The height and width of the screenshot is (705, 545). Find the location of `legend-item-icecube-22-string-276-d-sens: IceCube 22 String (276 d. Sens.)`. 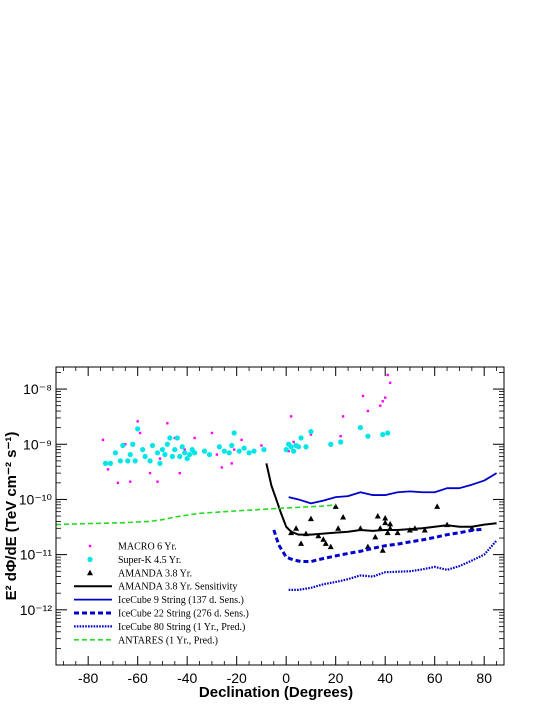

legend-item-icecube-22-string-276-d-sens: IceCube 22 String (276 d. Sens.) is located at coordinates (161, 614).